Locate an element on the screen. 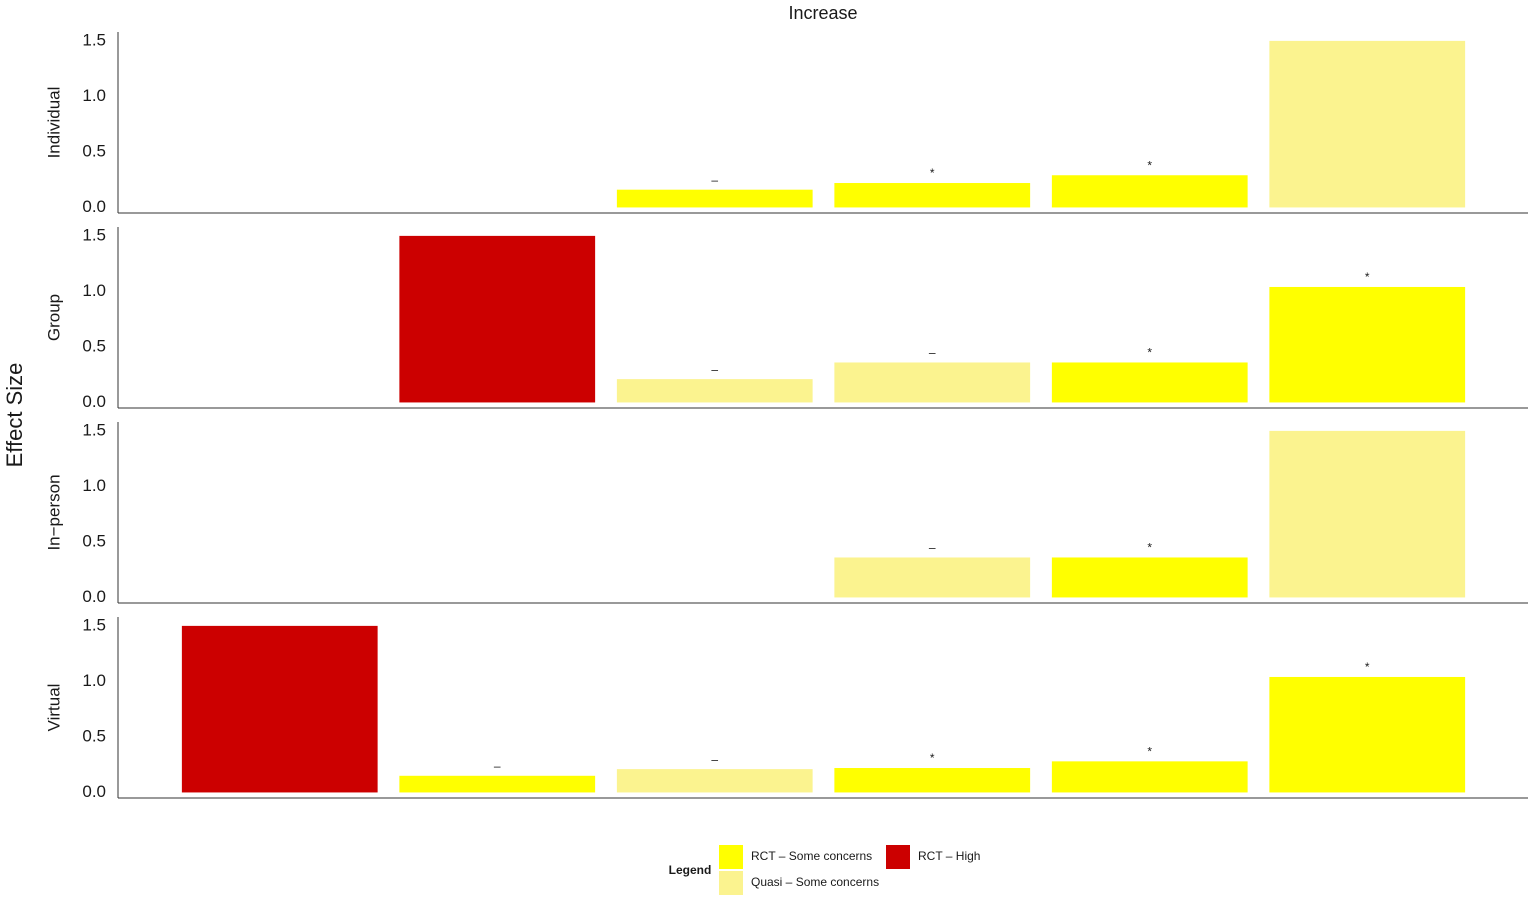  chart-title: Increase is located at coordinates (822, 13).